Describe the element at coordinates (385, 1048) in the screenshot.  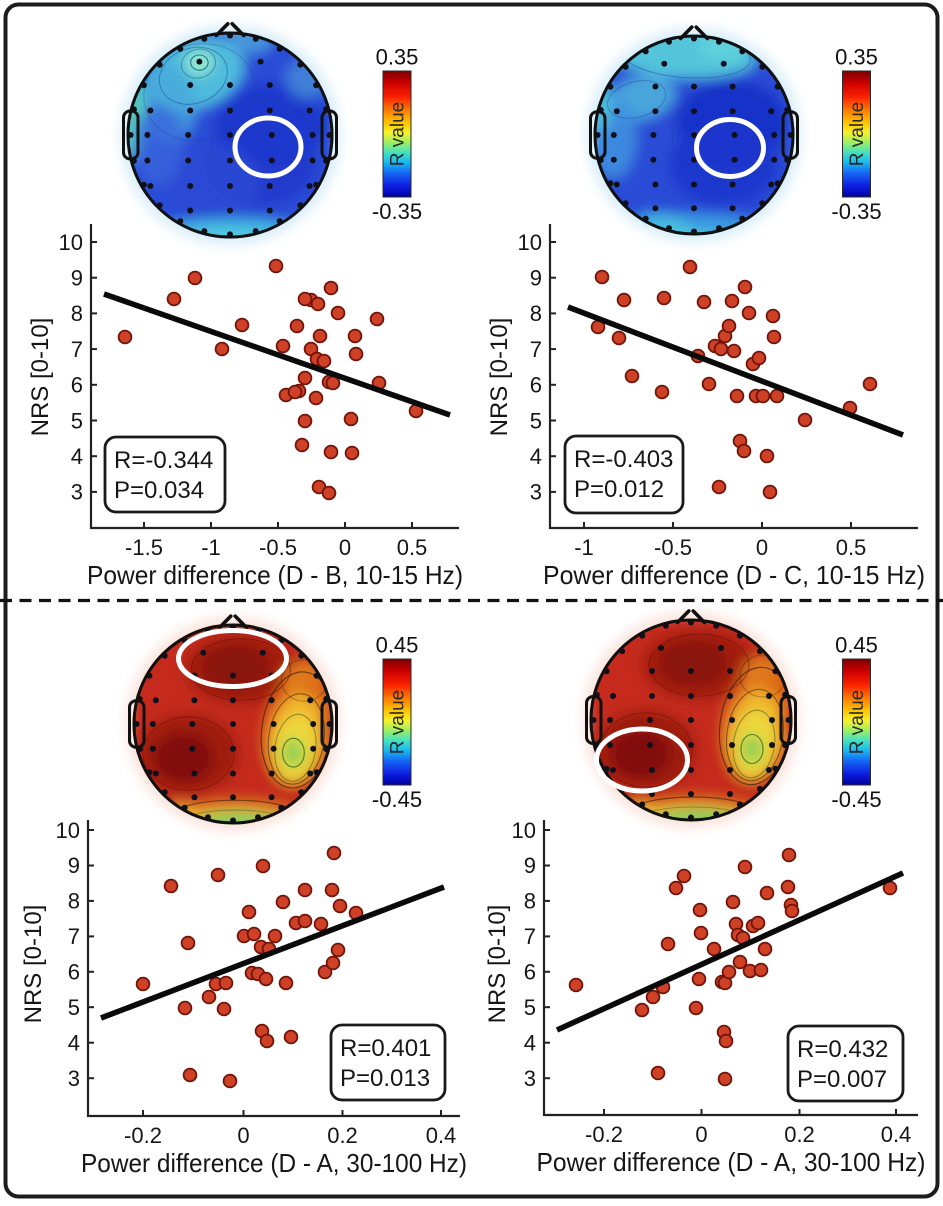
I see `svg-text: R=0.401` at that location.